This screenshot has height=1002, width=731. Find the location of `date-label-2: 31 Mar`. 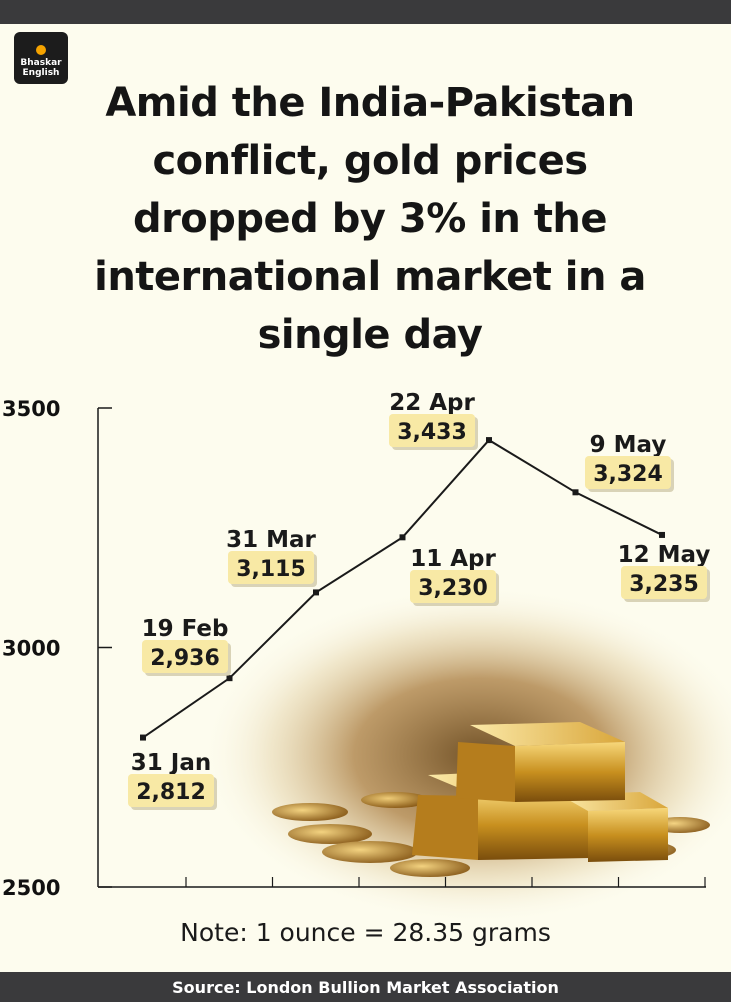

date-label-2: 31 Mar is located at coordinates (271, 540).